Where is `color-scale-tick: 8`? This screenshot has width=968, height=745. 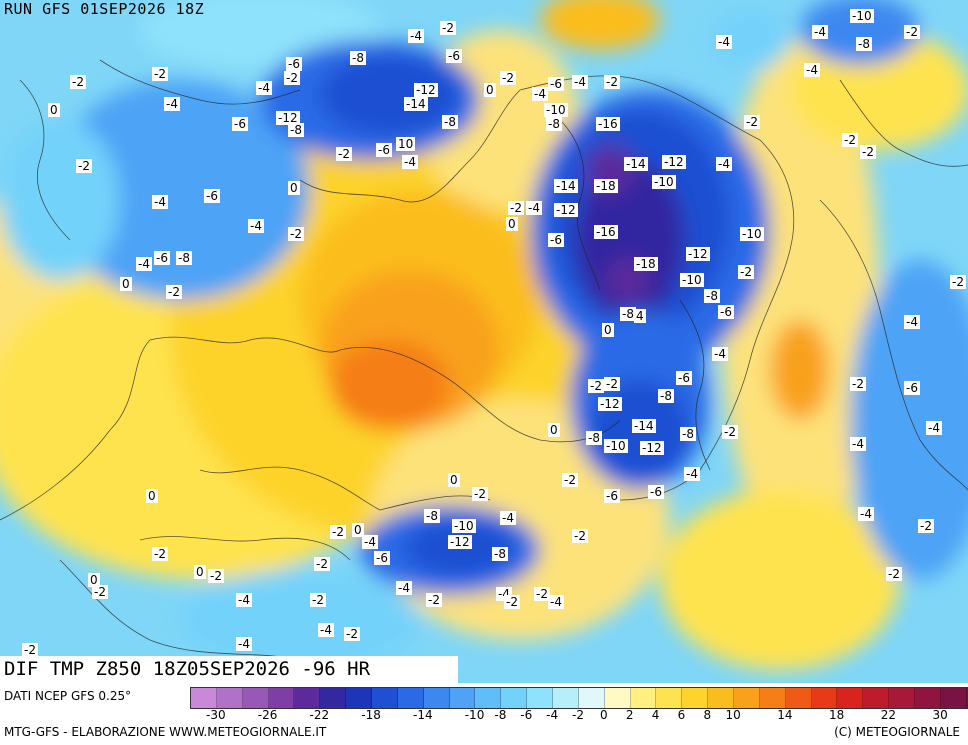
color-scale-tick: 8 is located at coordinates (707, 715).